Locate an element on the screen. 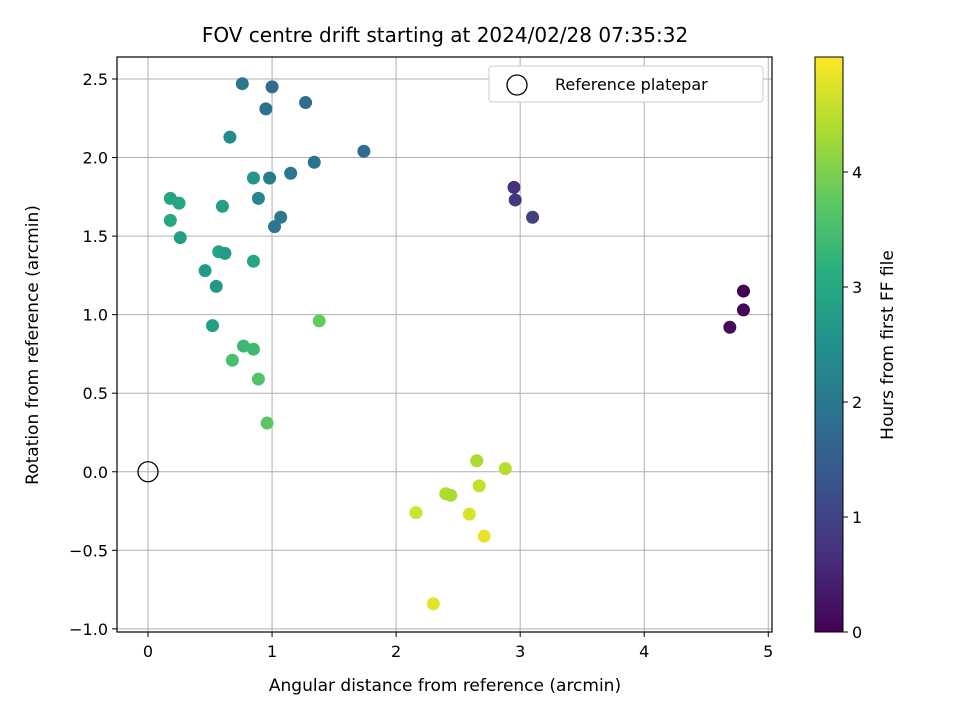  y-tick-label: −1.0 is located at coordinates (88, 629).